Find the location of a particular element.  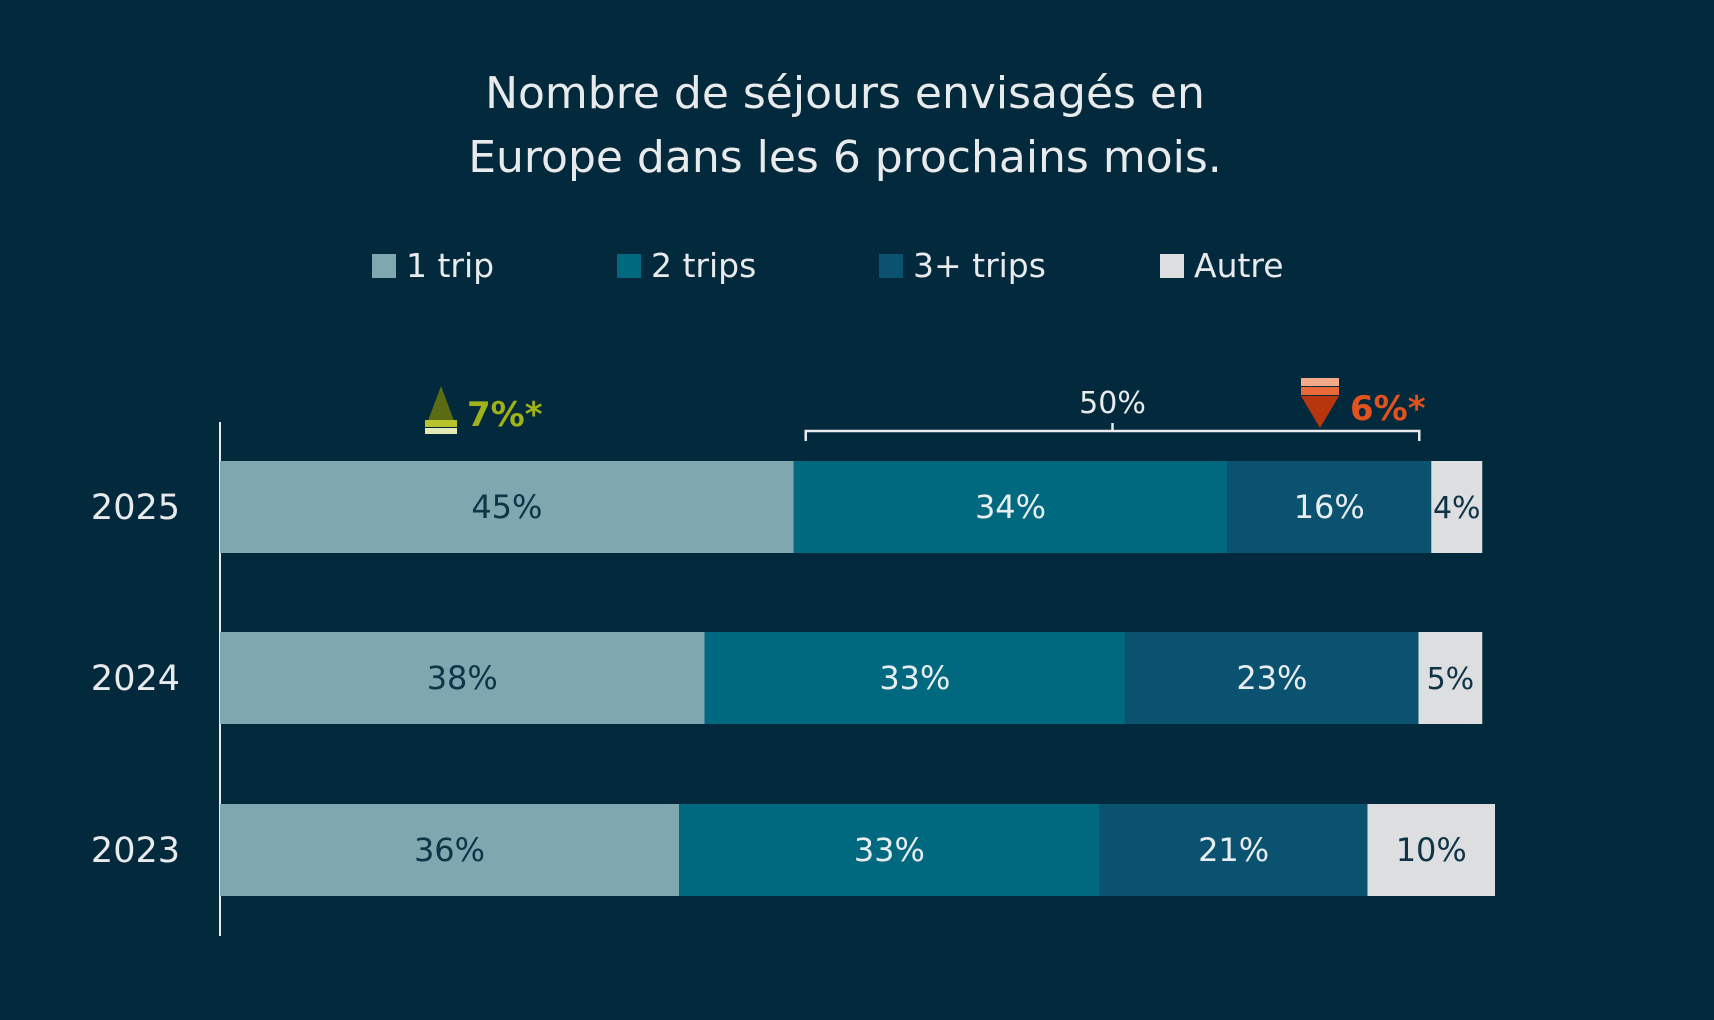

bar-autre-2024 is located at coordinates (1450, 678).